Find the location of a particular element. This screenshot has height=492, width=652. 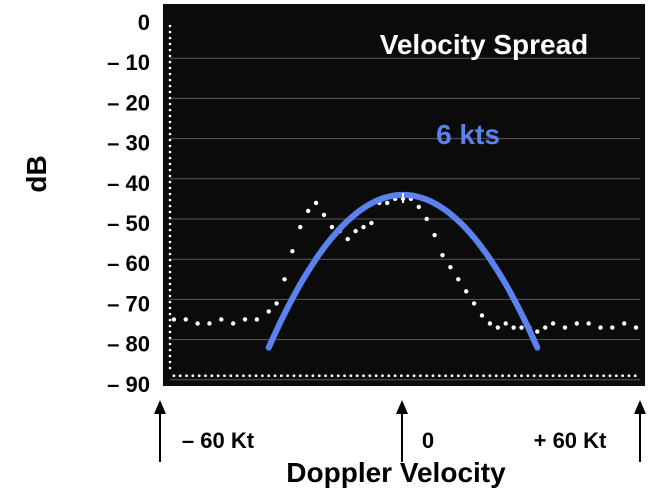

x-tick-label: – 60 Kt is located at coordinates (218, 440).